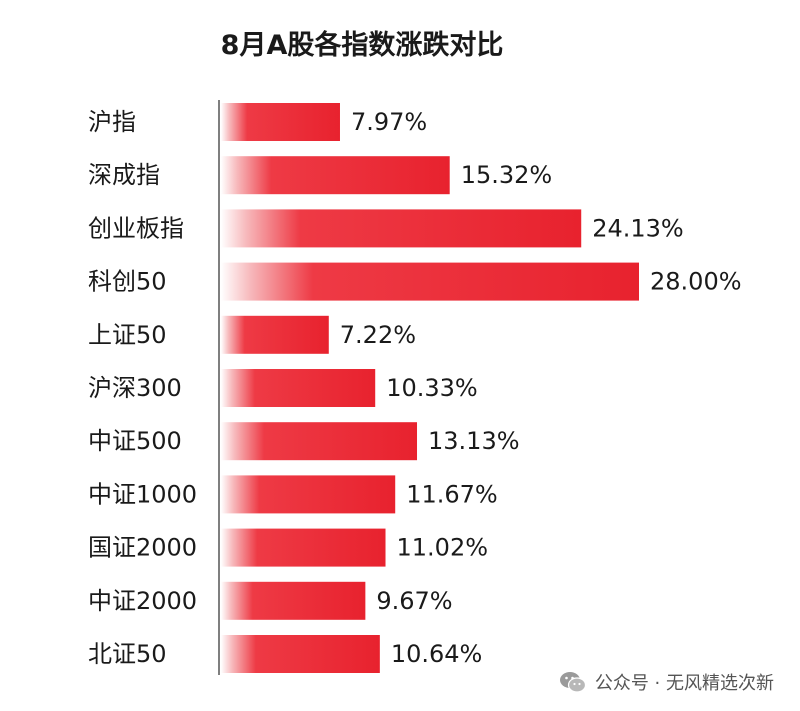  What do you see at coordinates (142, 601) in the screenshot?
I see `category-label-9: 中证2000` at bounding box center [142, 601].